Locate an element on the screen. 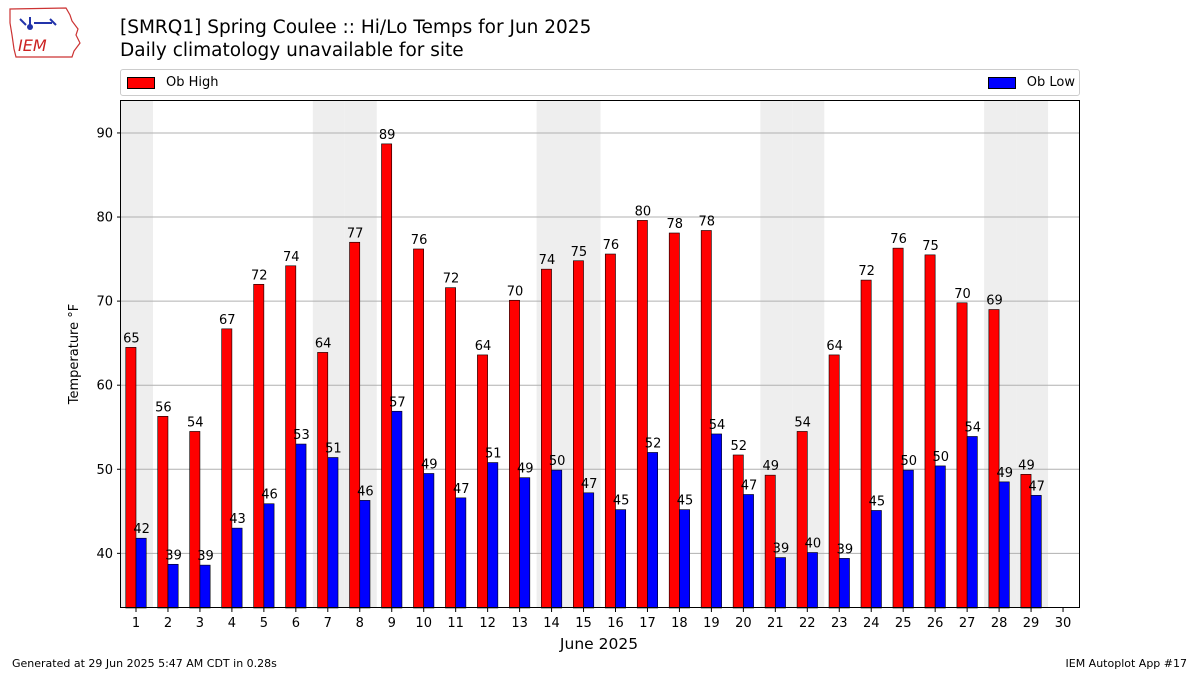  x-tick-label: 20 is located at coordinates (743, 623).